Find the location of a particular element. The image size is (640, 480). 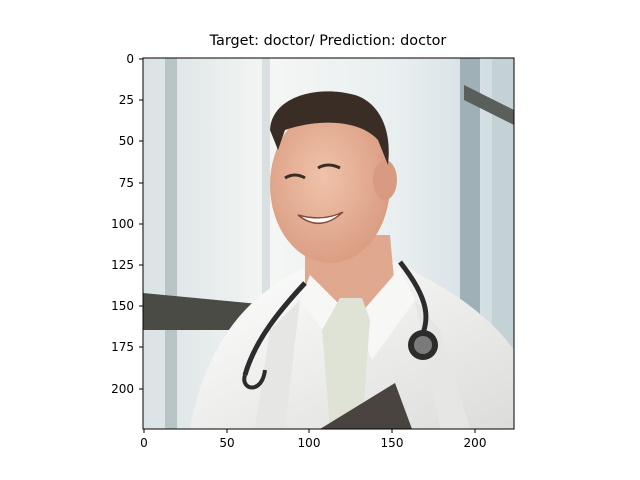

y-tick-label: 50 is located at coordinates (126, 141).